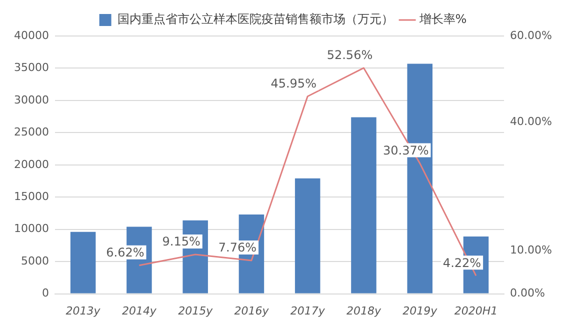 The width and height of the screenshot is (566, 325). I want to click on data-label: 9.15%, so click(181, 241).